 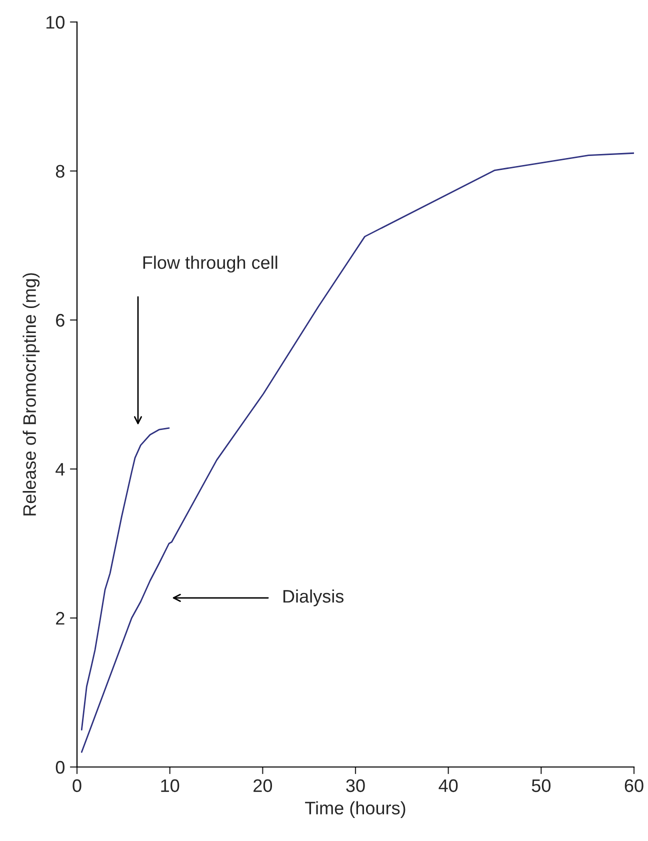 I want to click on y-tick-label: 8, so click(x=60, y=171).